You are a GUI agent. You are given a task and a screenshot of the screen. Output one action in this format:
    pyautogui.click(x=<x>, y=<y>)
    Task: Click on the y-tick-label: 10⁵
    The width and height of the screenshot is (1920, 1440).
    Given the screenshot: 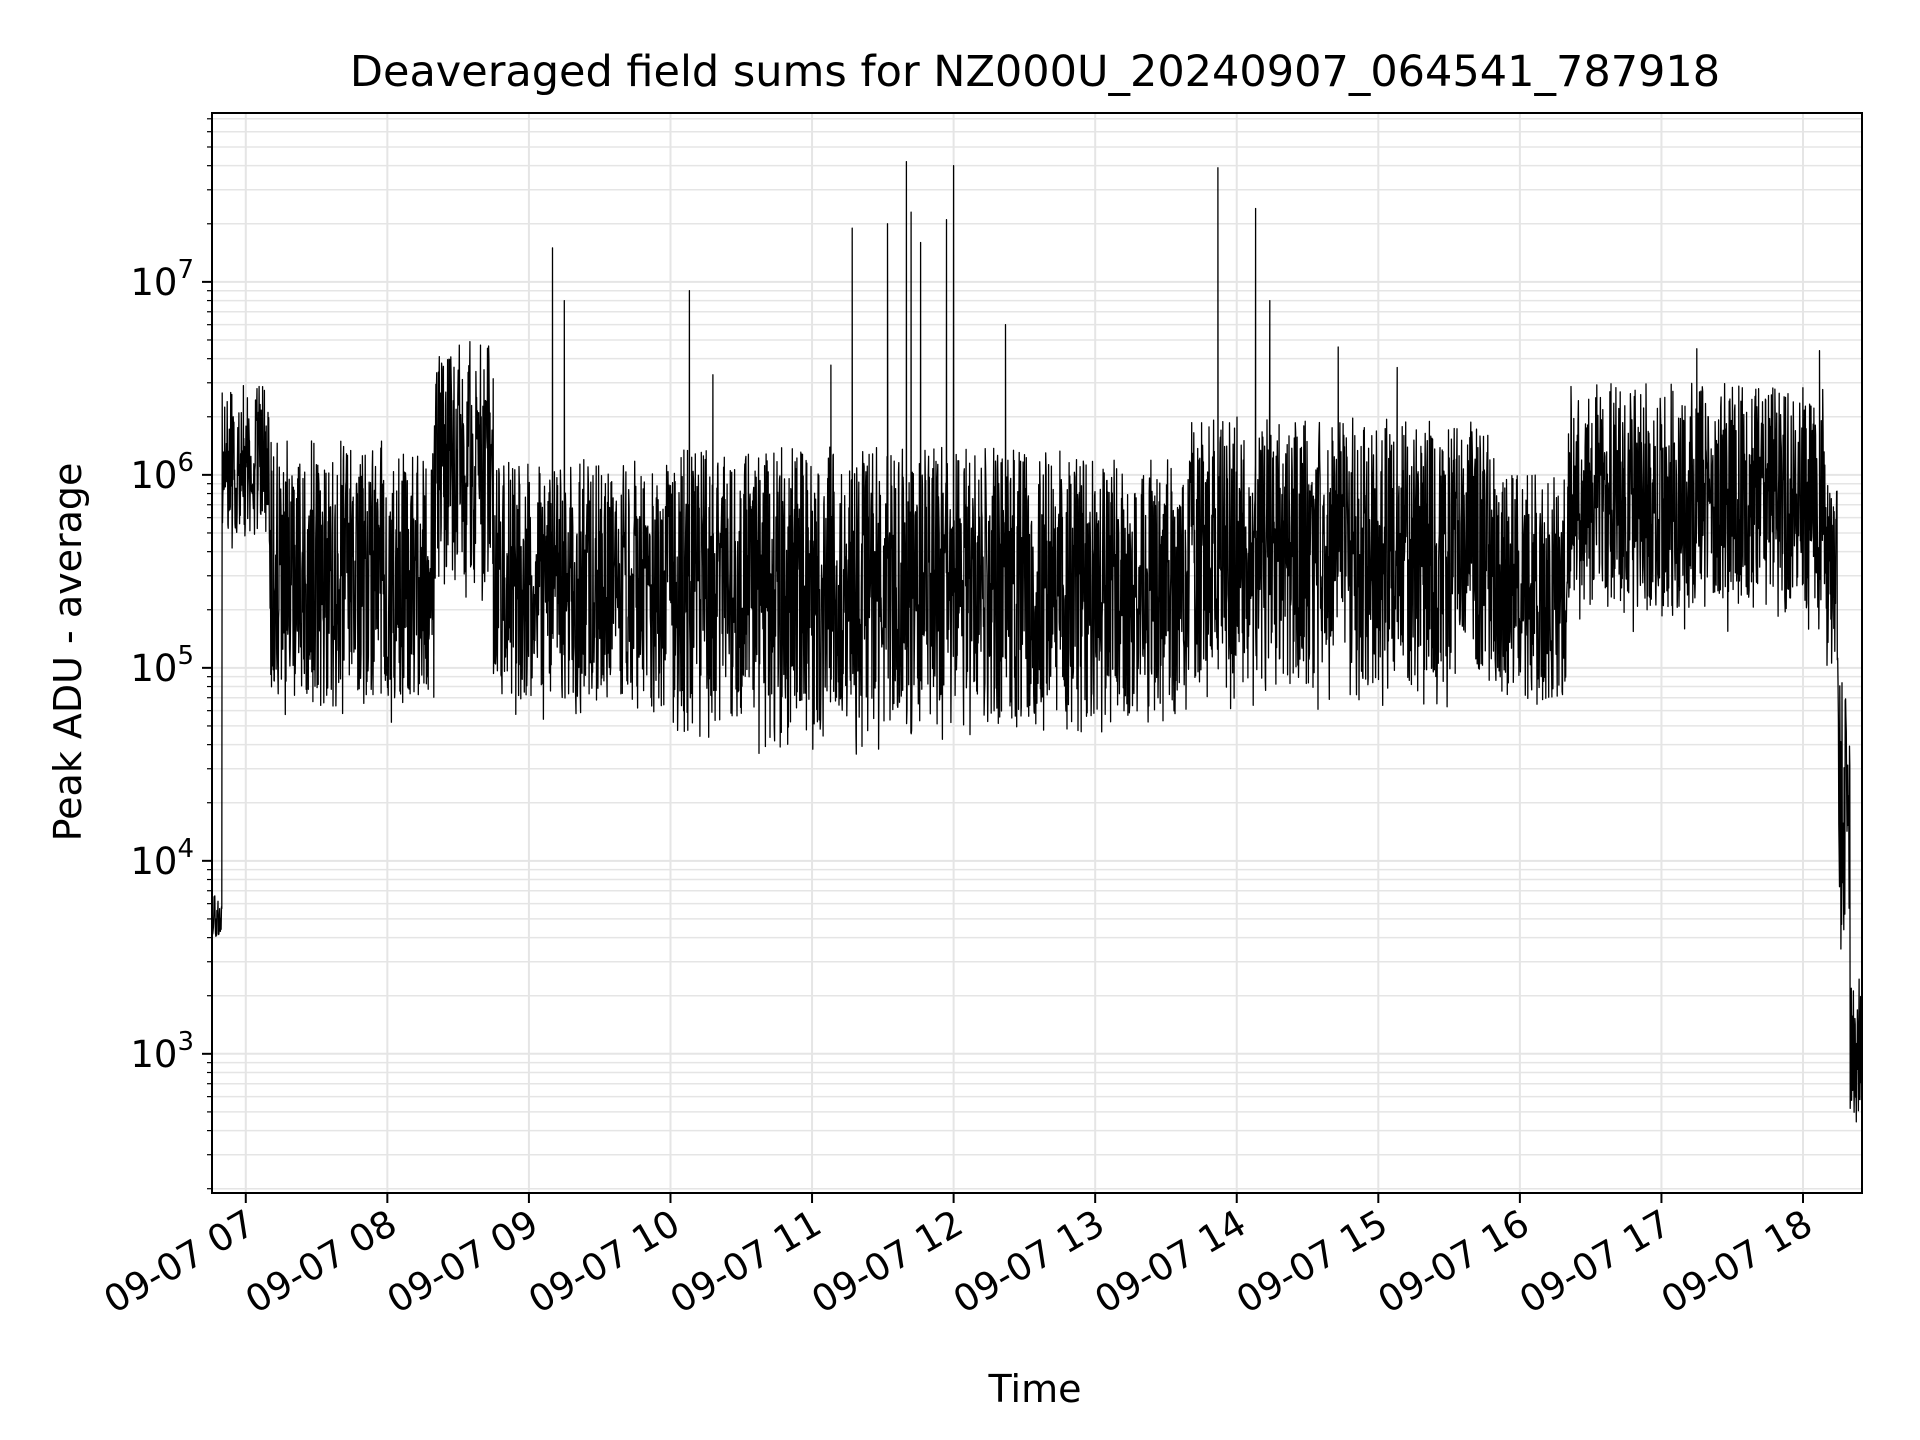 What is the action you would take?
    pyautogui.click(x=162, y=665)
    